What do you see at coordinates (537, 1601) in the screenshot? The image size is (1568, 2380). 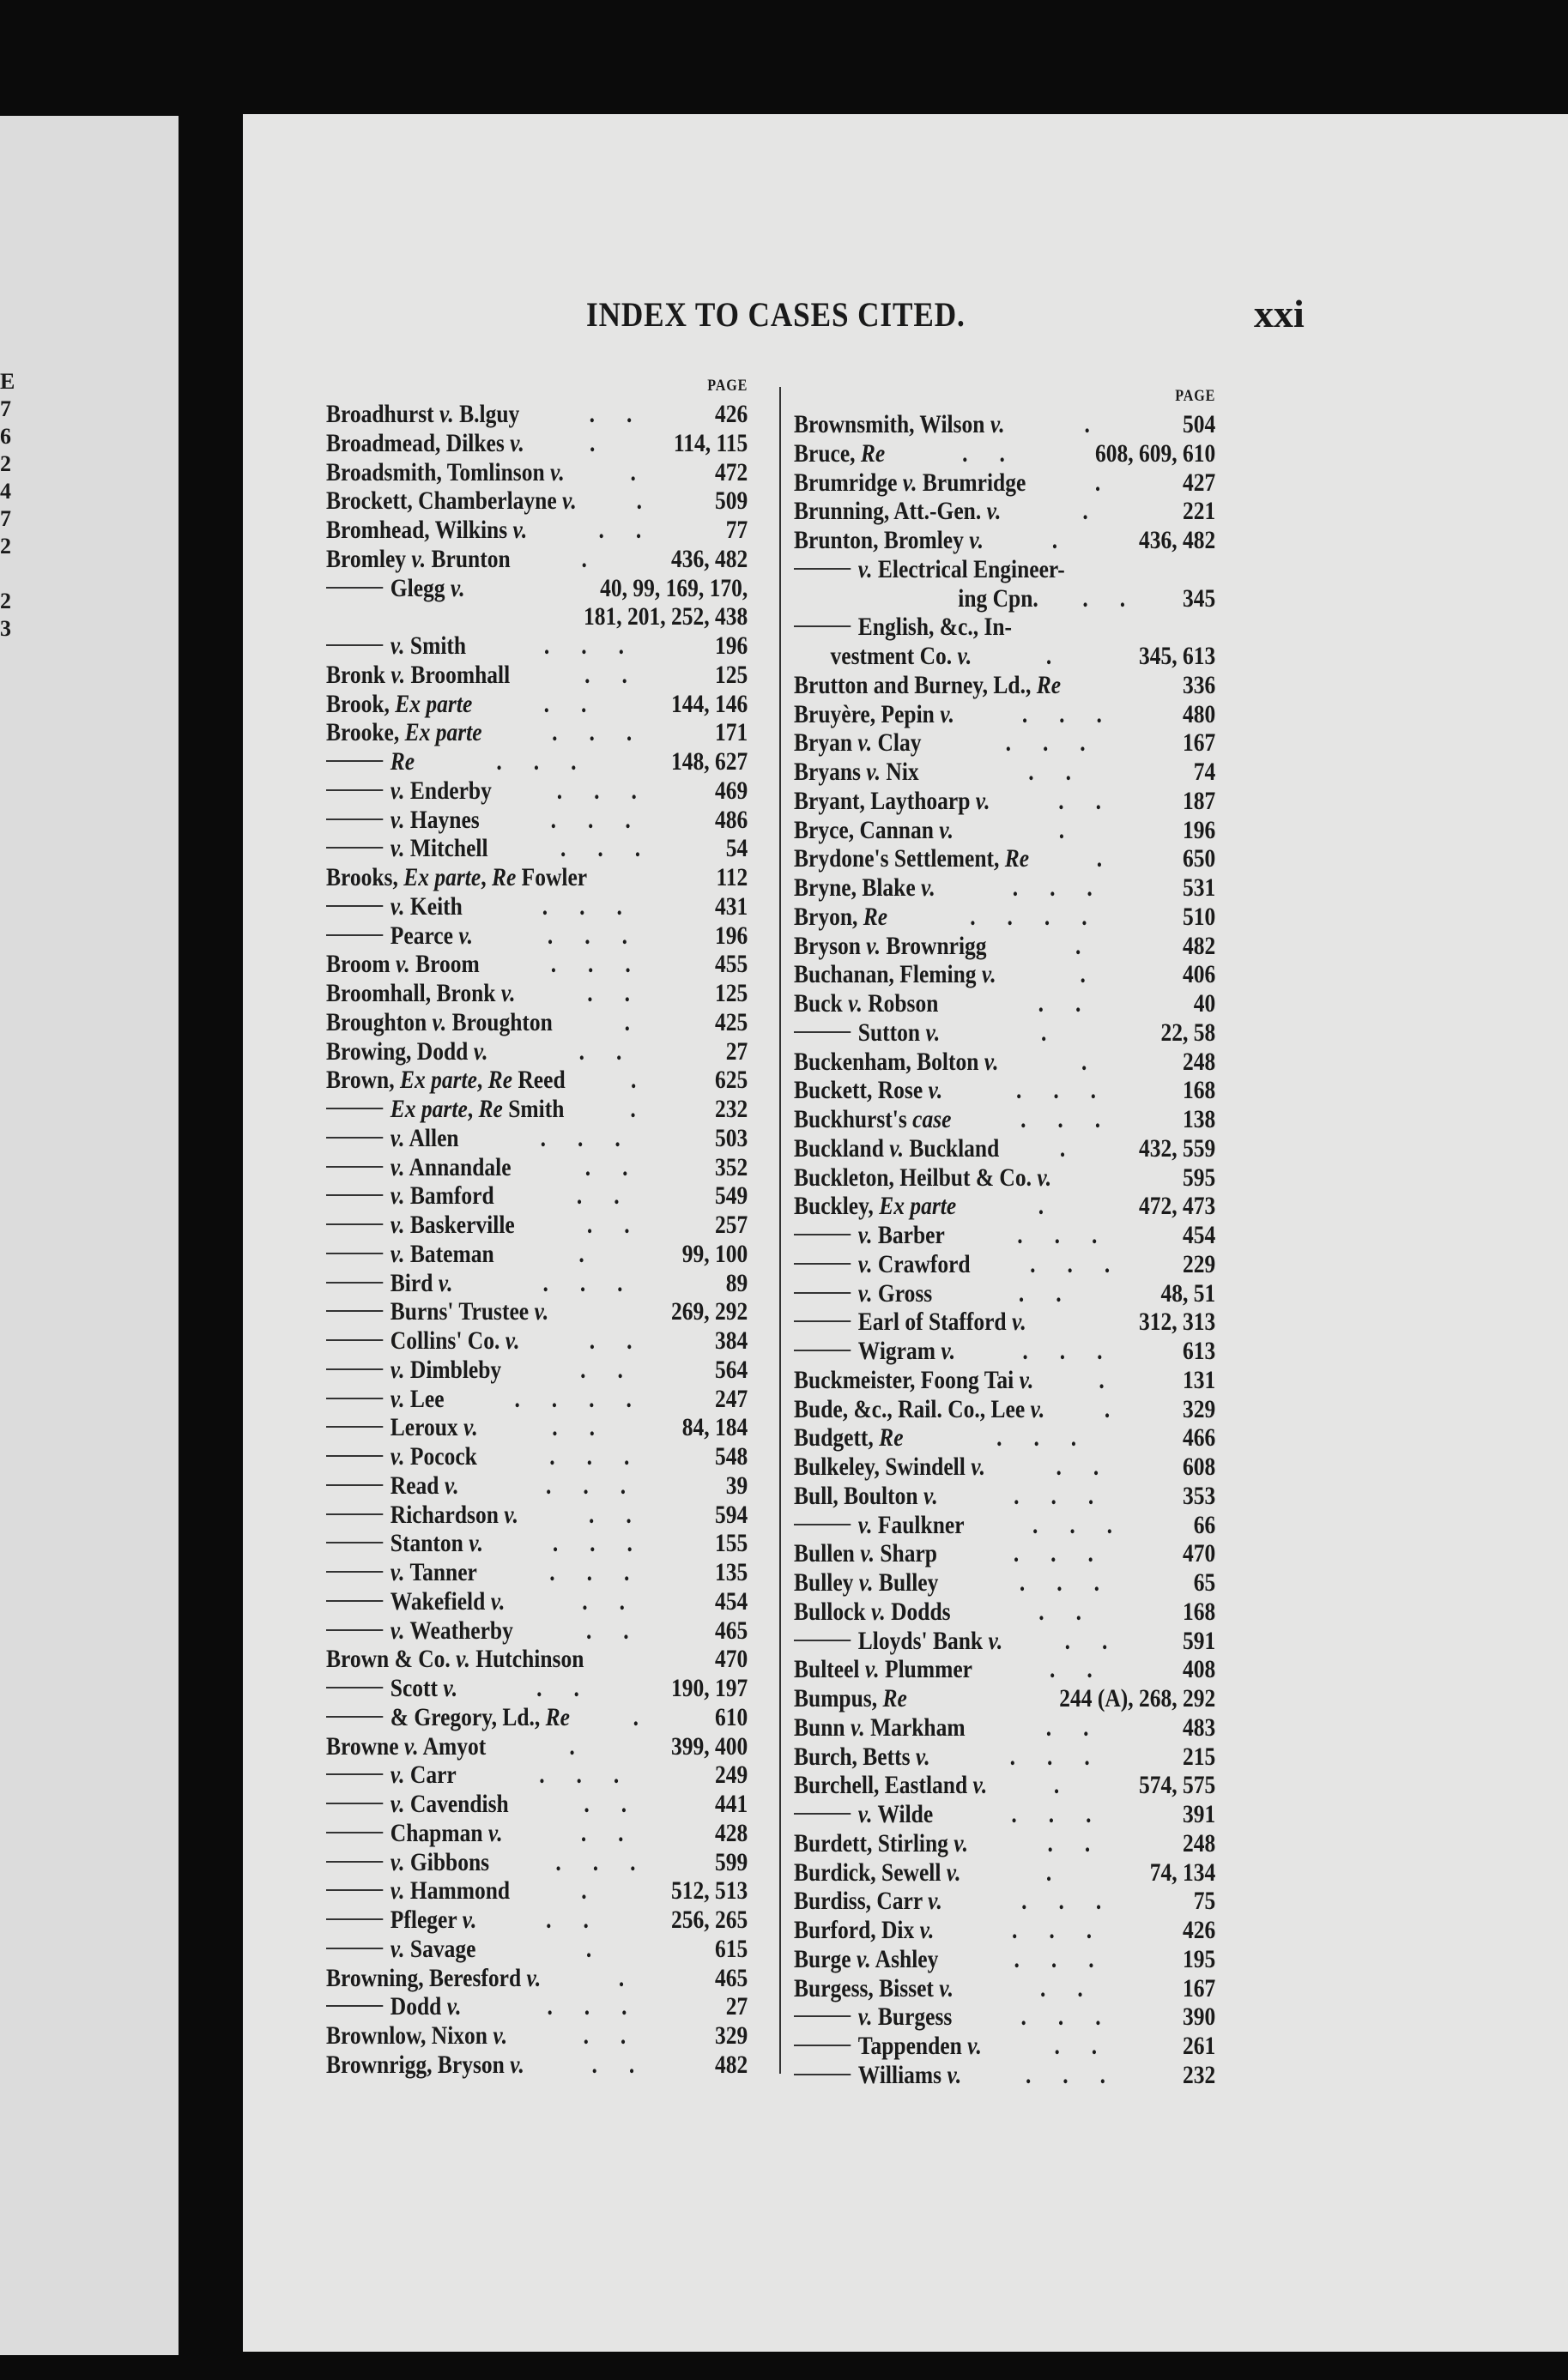 I see `index-entry: Wakefield v. . . 454` at bounding box center [537, 1601].